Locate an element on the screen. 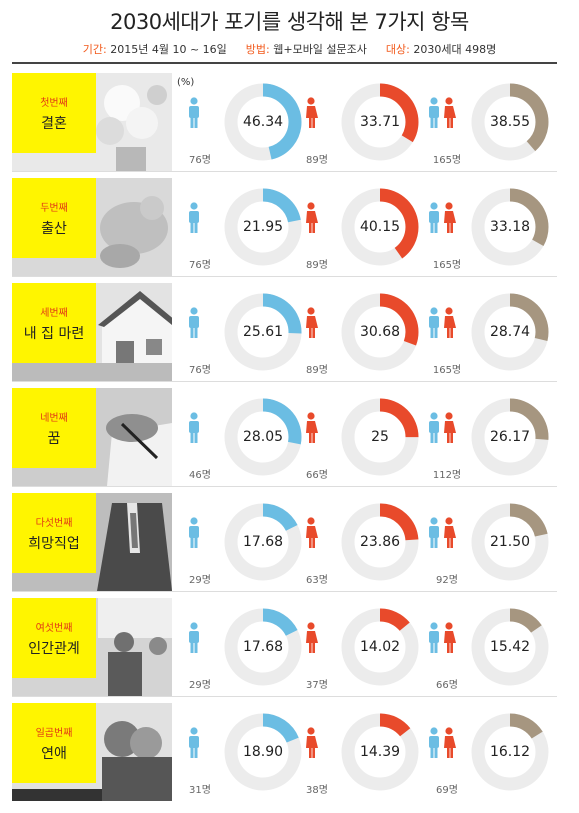  all-count: 69명 is located at coordinates (447, 790).